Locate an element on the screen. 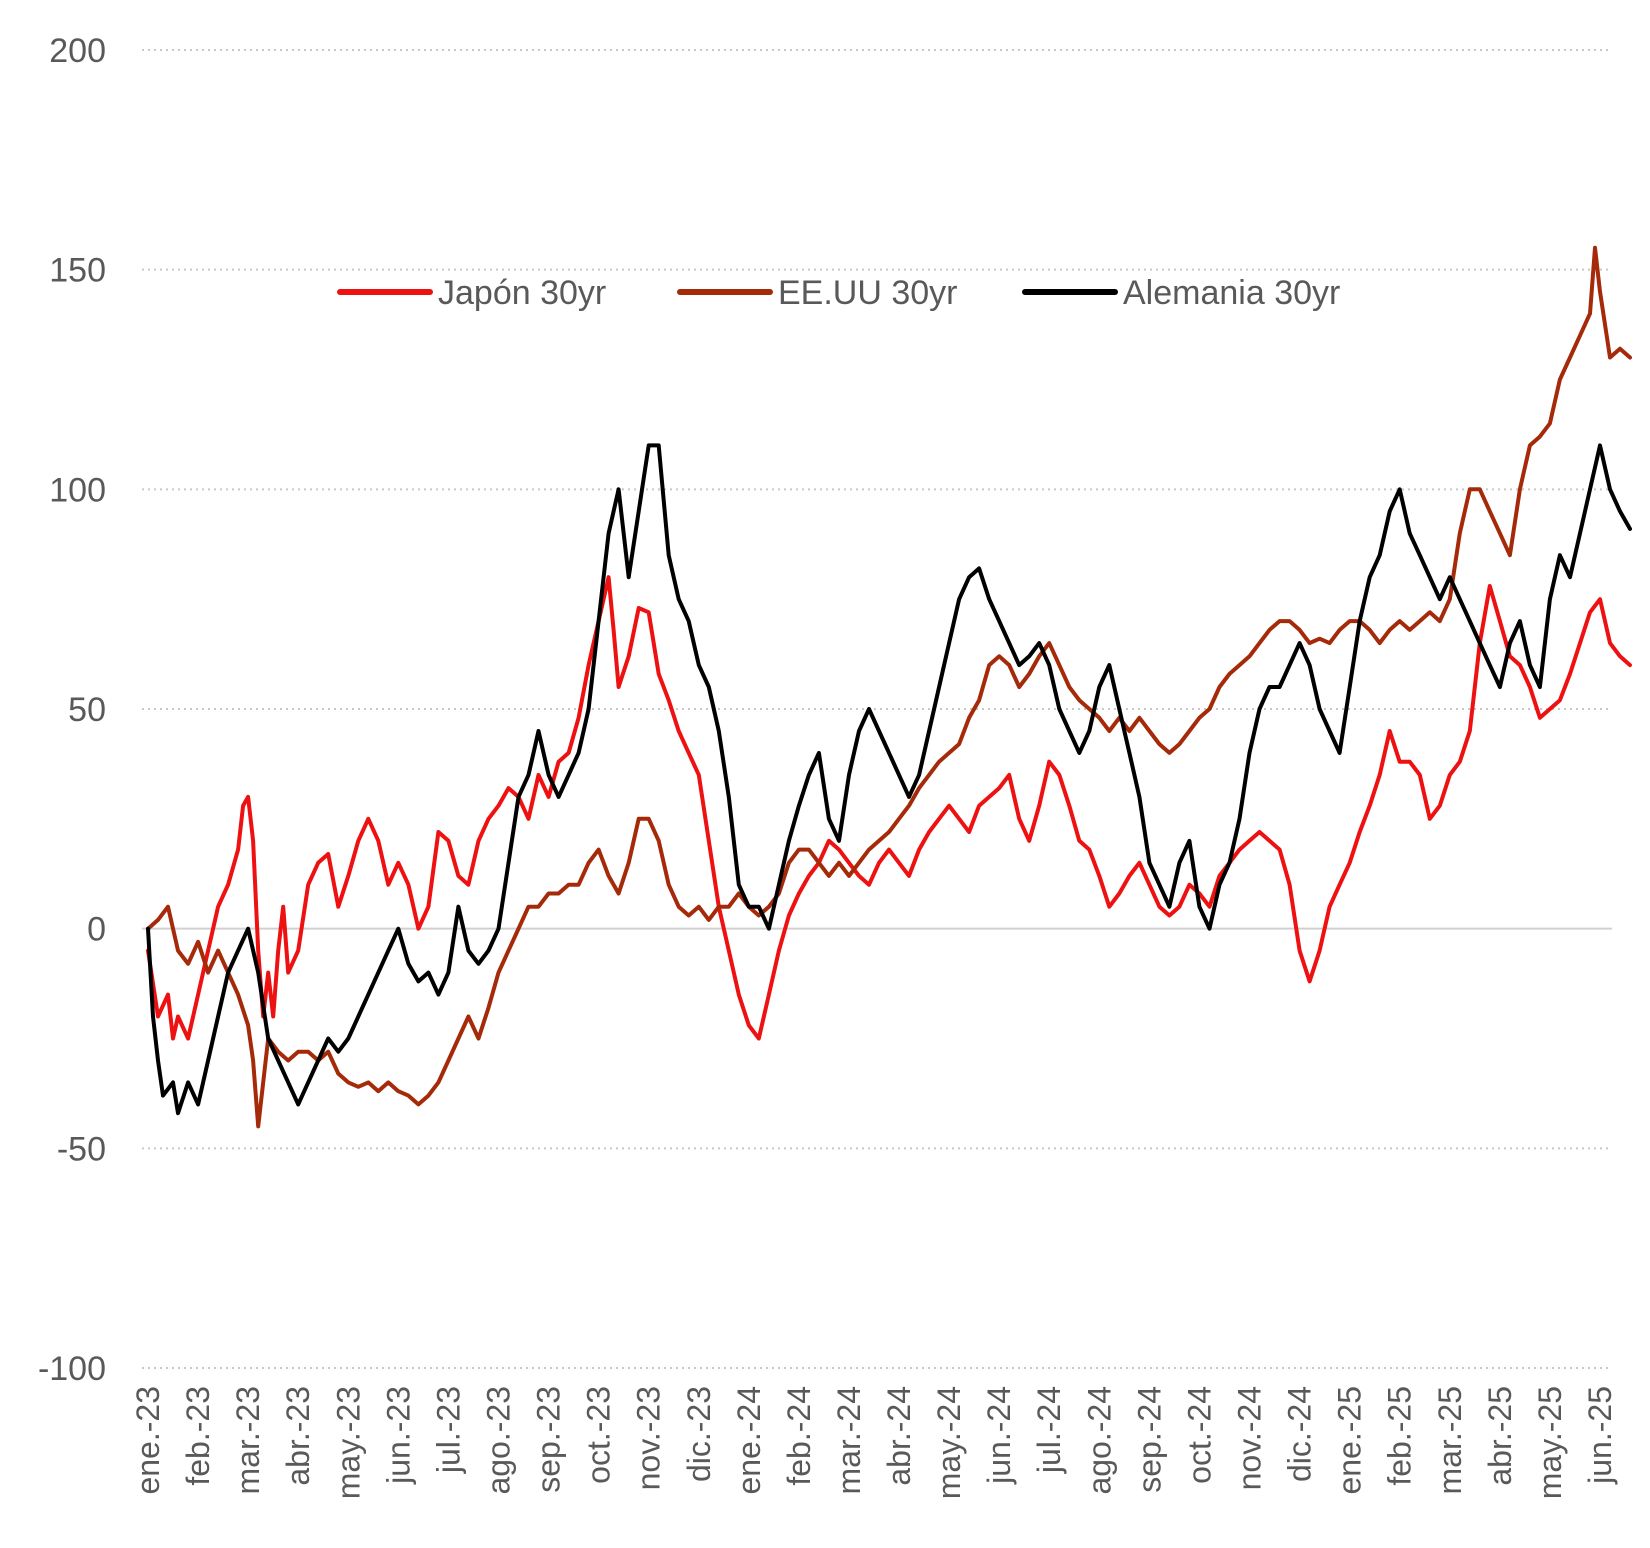 The image size is (1650, 1548). x-tick-label: jul.-23 is located at coordinates (448, 1430).